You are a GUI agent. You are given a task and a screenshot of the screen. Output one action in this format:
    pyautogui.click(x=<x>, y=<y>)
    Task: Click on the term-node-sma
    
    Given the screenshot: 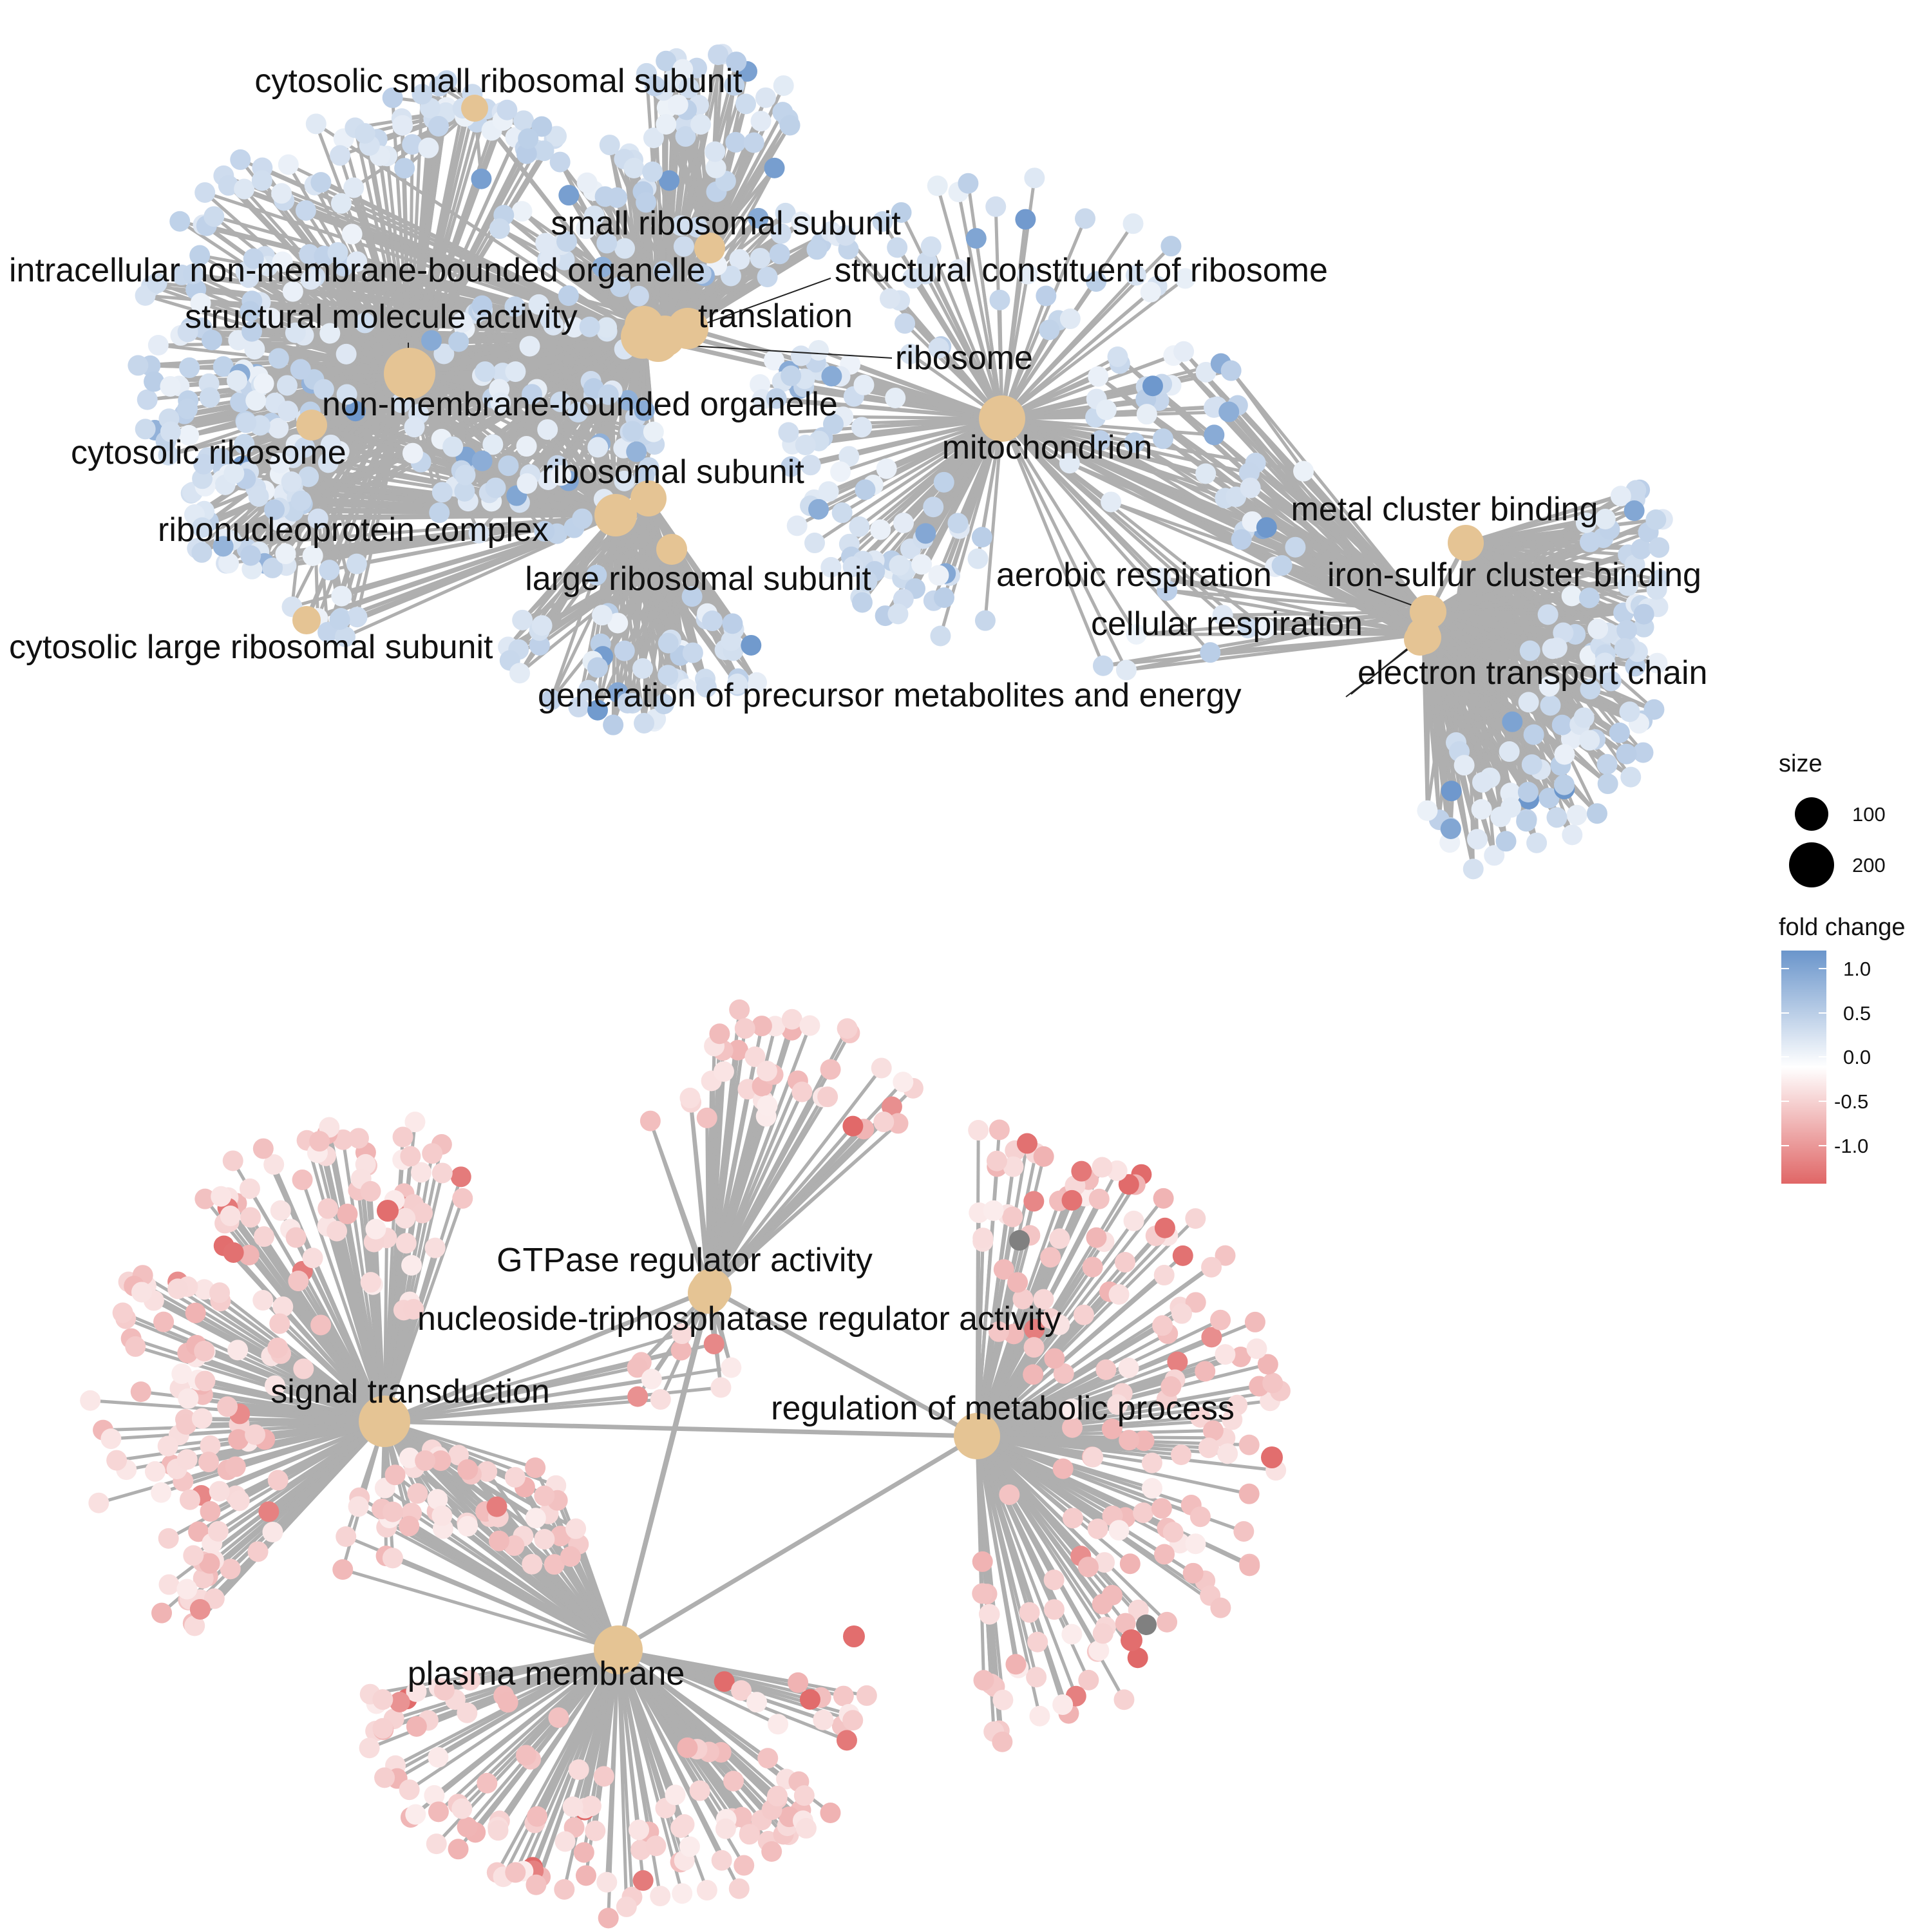 What is the action you would take?
    pyautogui.click(x=410, y=373)
    